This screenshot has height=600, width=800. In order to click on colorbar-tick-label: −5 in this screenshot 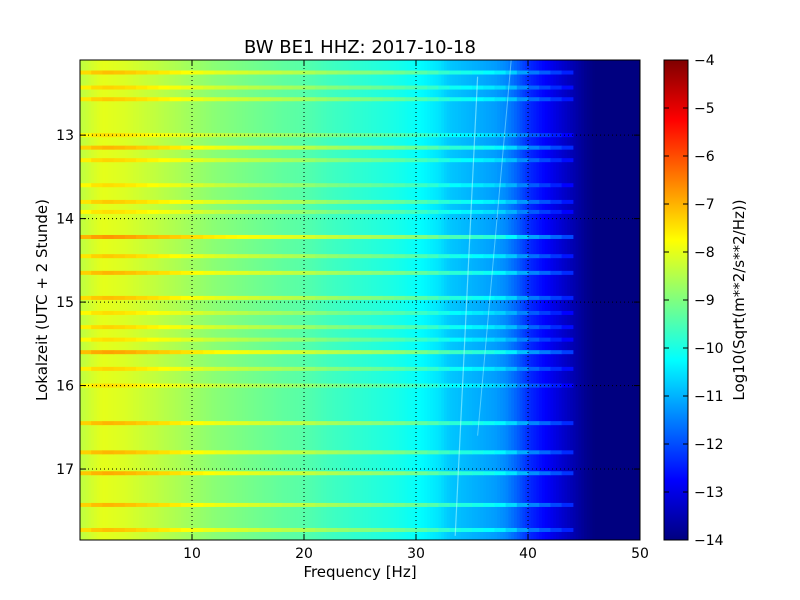, I will do `click(704, 109)`.